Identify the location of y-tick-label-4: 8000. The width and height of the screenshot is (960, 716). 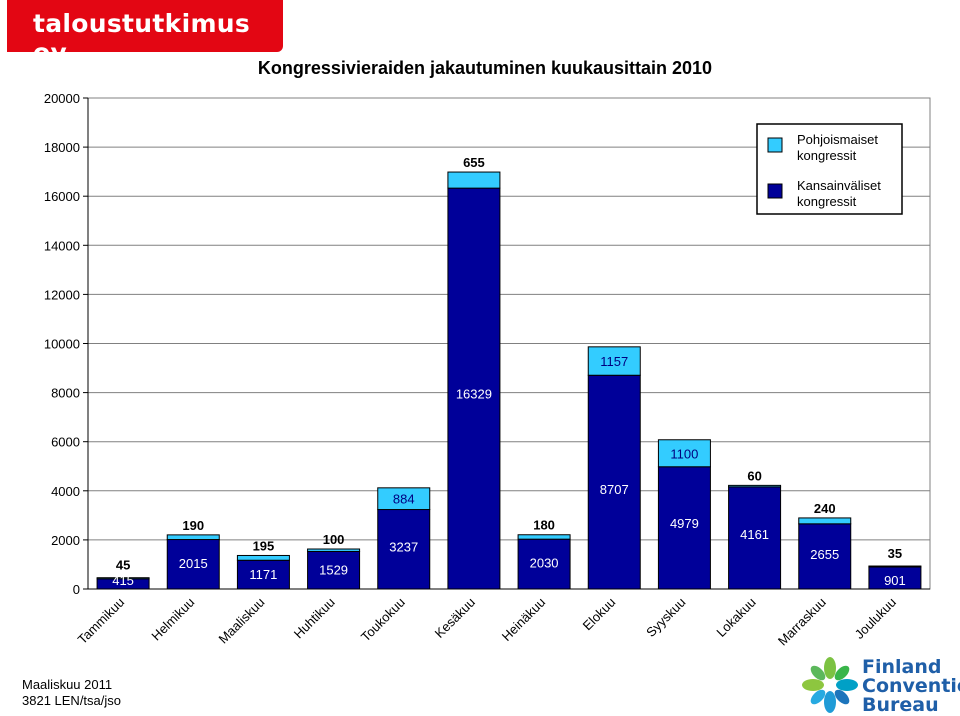
(65, 393).